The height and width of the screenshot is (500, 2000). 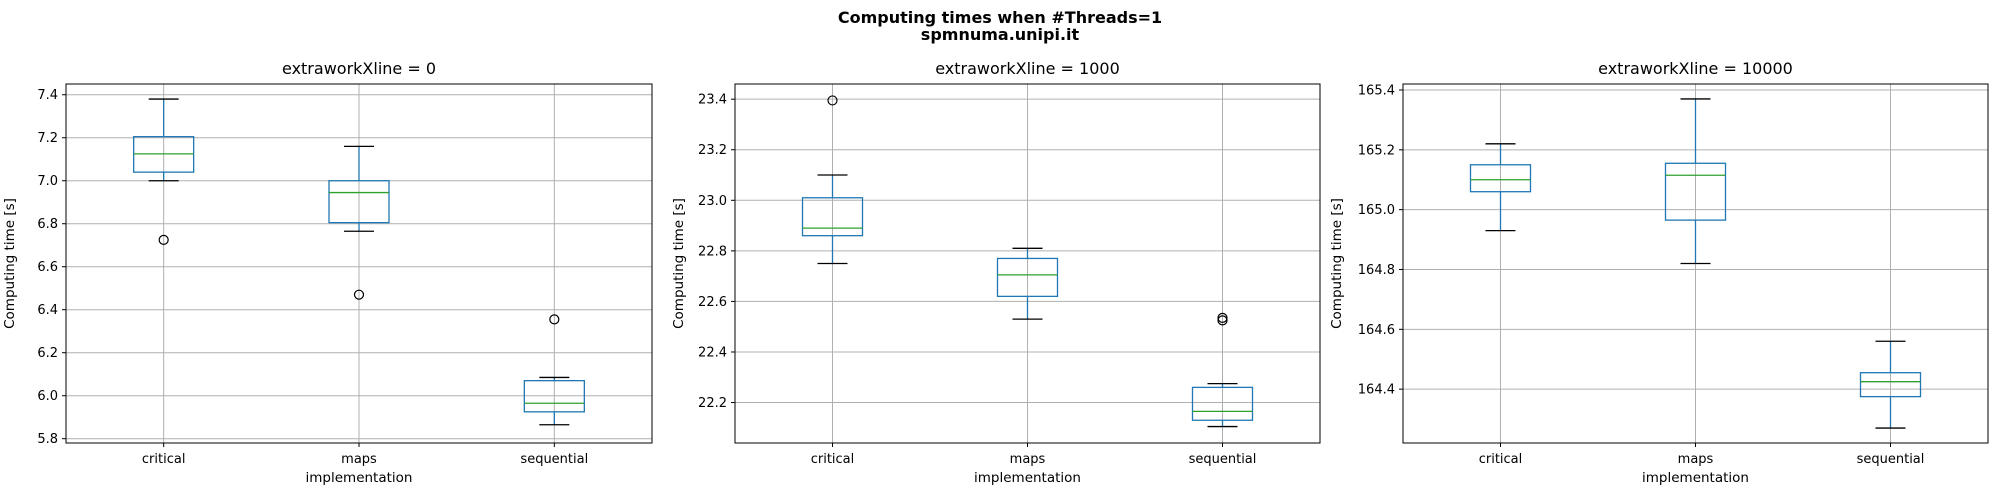 What do you see at coordinates (1376, 90) in the screenshot?
I see `y-tick-label: 165.4` at bounding box center [1376, 90].